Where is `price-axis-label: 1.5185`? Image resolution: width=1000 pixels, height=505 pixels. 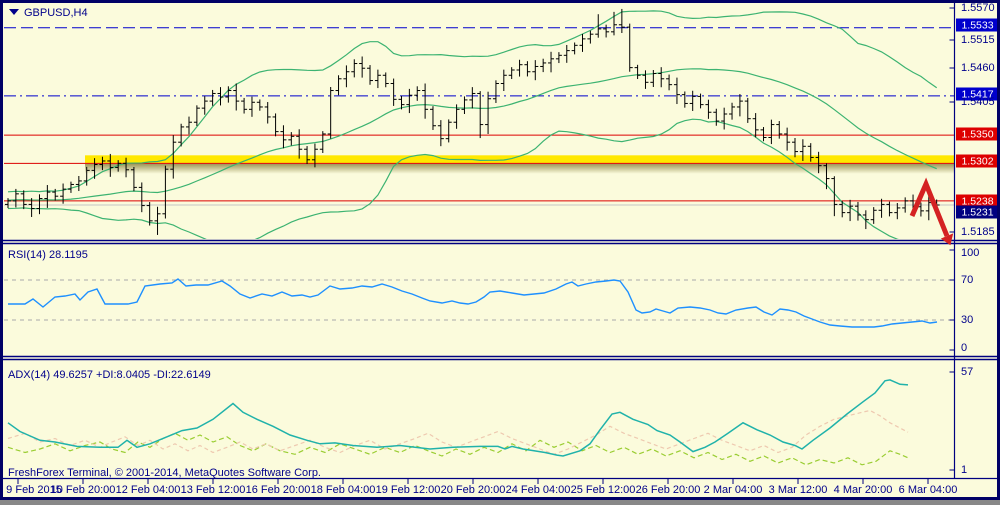 price-axis-label: 1.5185 is located at coordinates (978, 232).